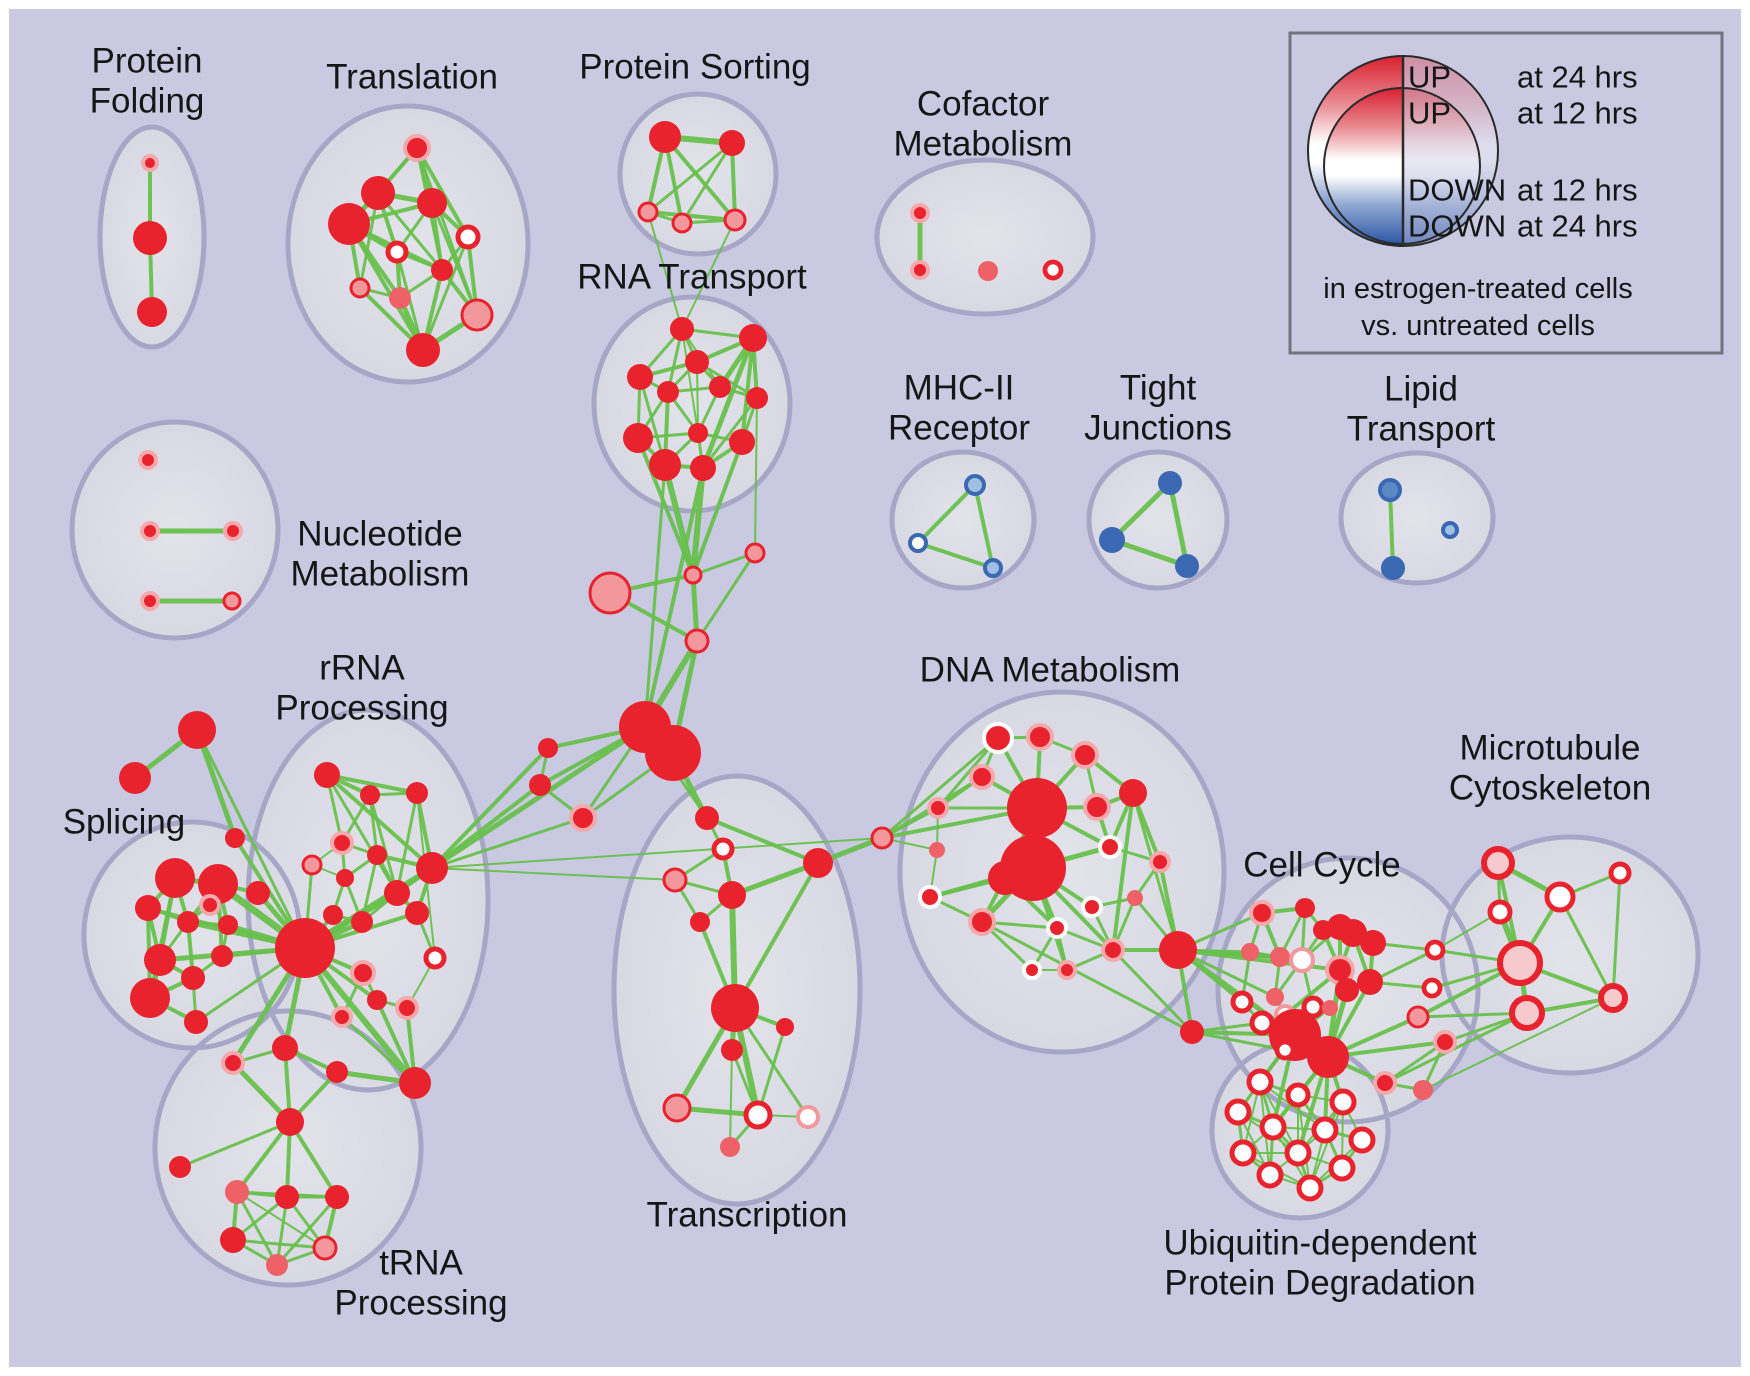 The height and width of the screenshot is (1376, 1750). What do you see at coordinates (1417, 518) in the screenshot?
I see `cluster-outline-lipid-transport` at bounding box center [1417, 518].